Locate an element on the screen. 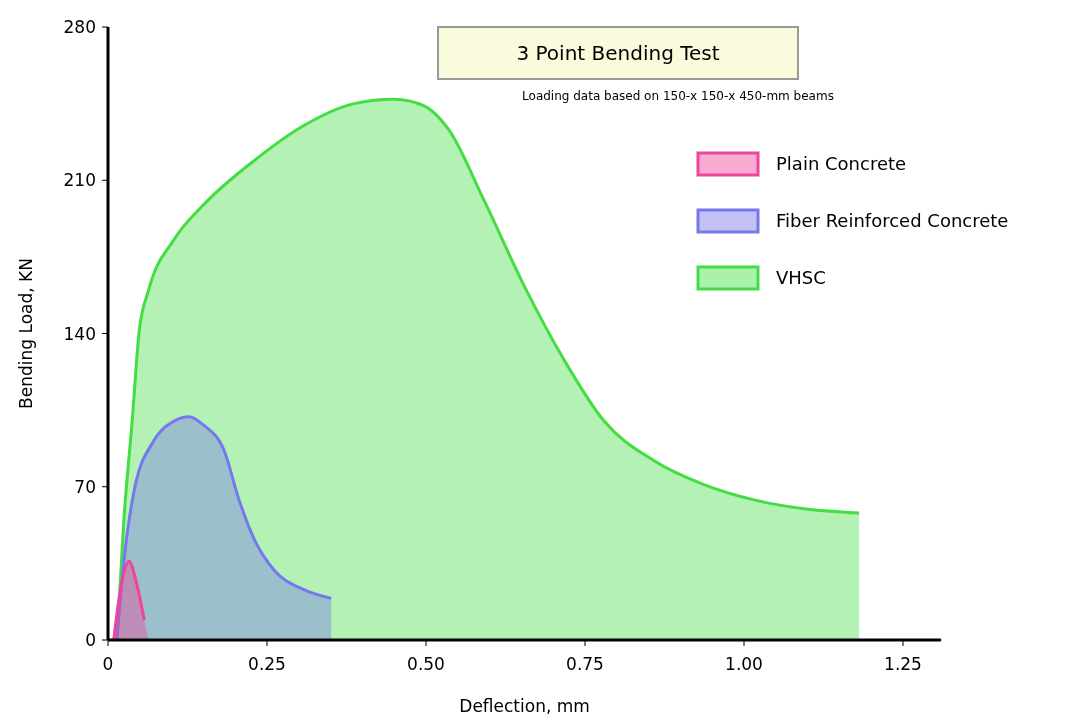 The image size is (1090, 726). x-tick-label: 0.50 is located at coordinates (426, 664).